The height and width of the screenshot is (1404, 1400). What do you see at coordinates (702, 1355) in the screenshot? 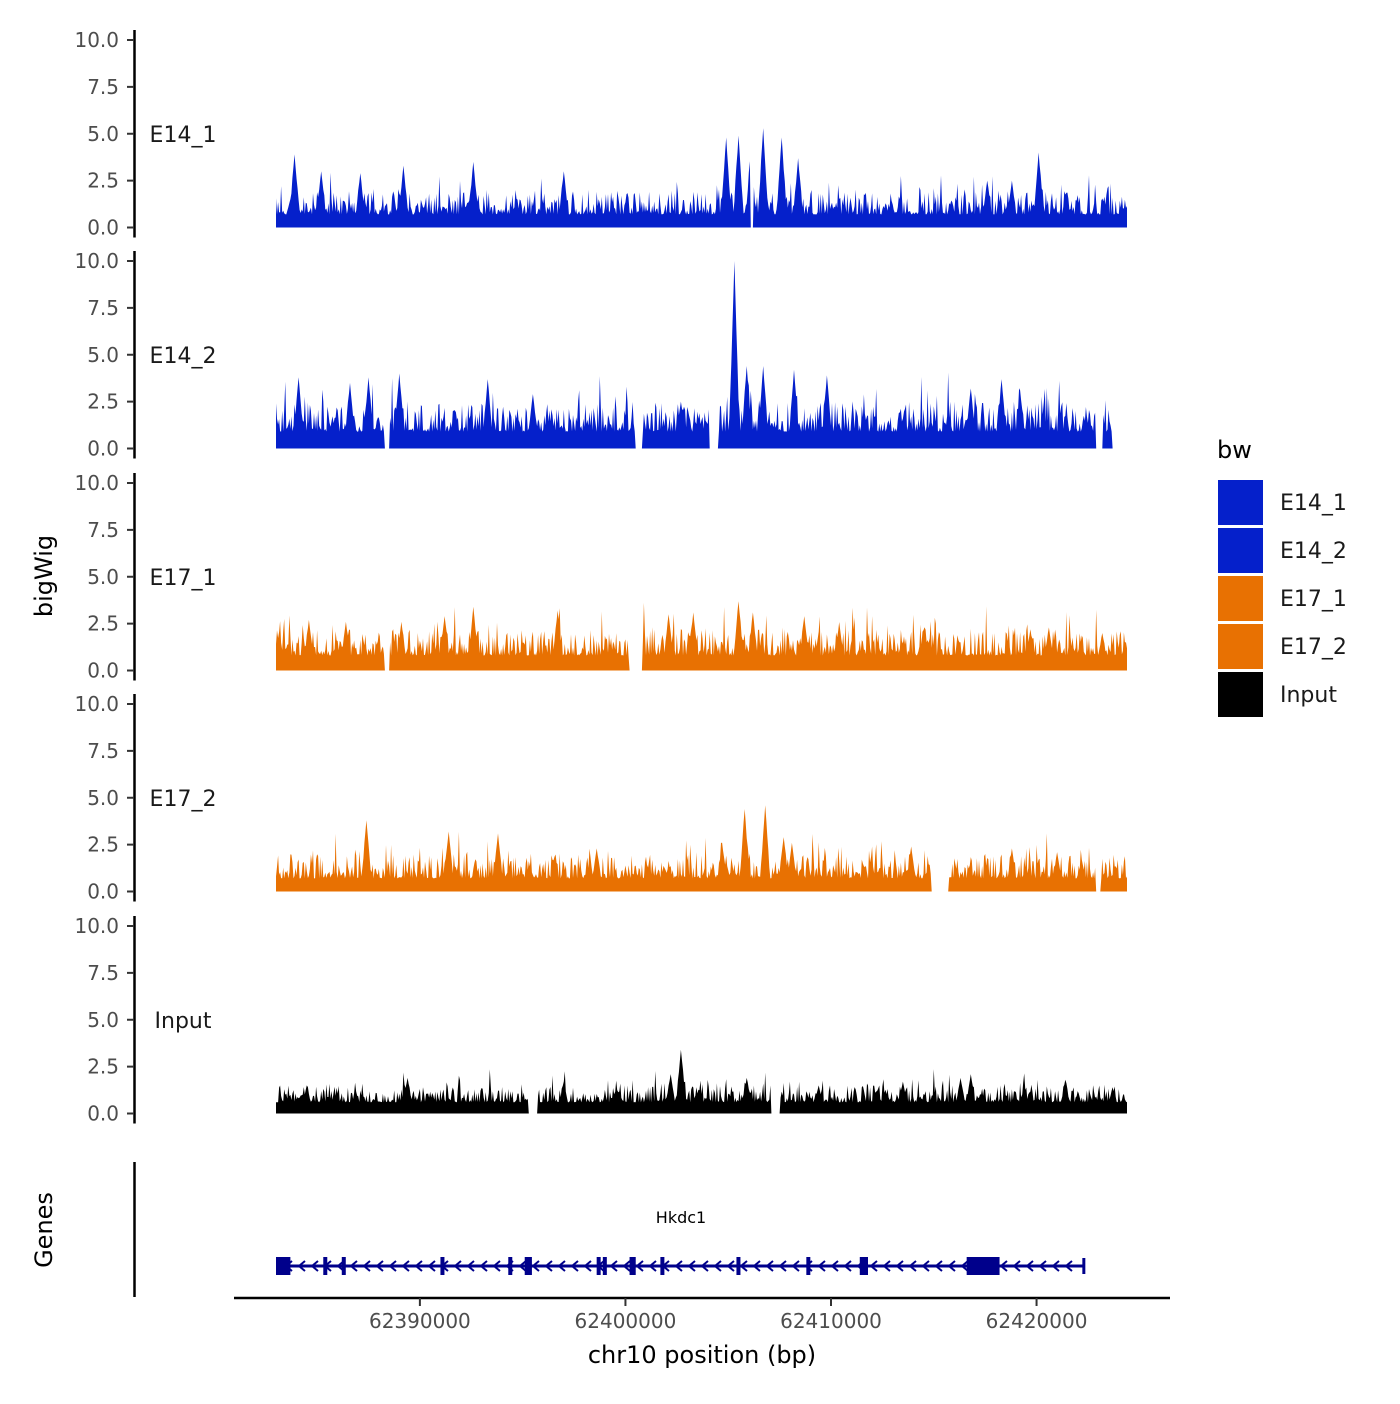
I see `x-axis-title: chr10 position (bp)` at bounding box center [702, 1355].